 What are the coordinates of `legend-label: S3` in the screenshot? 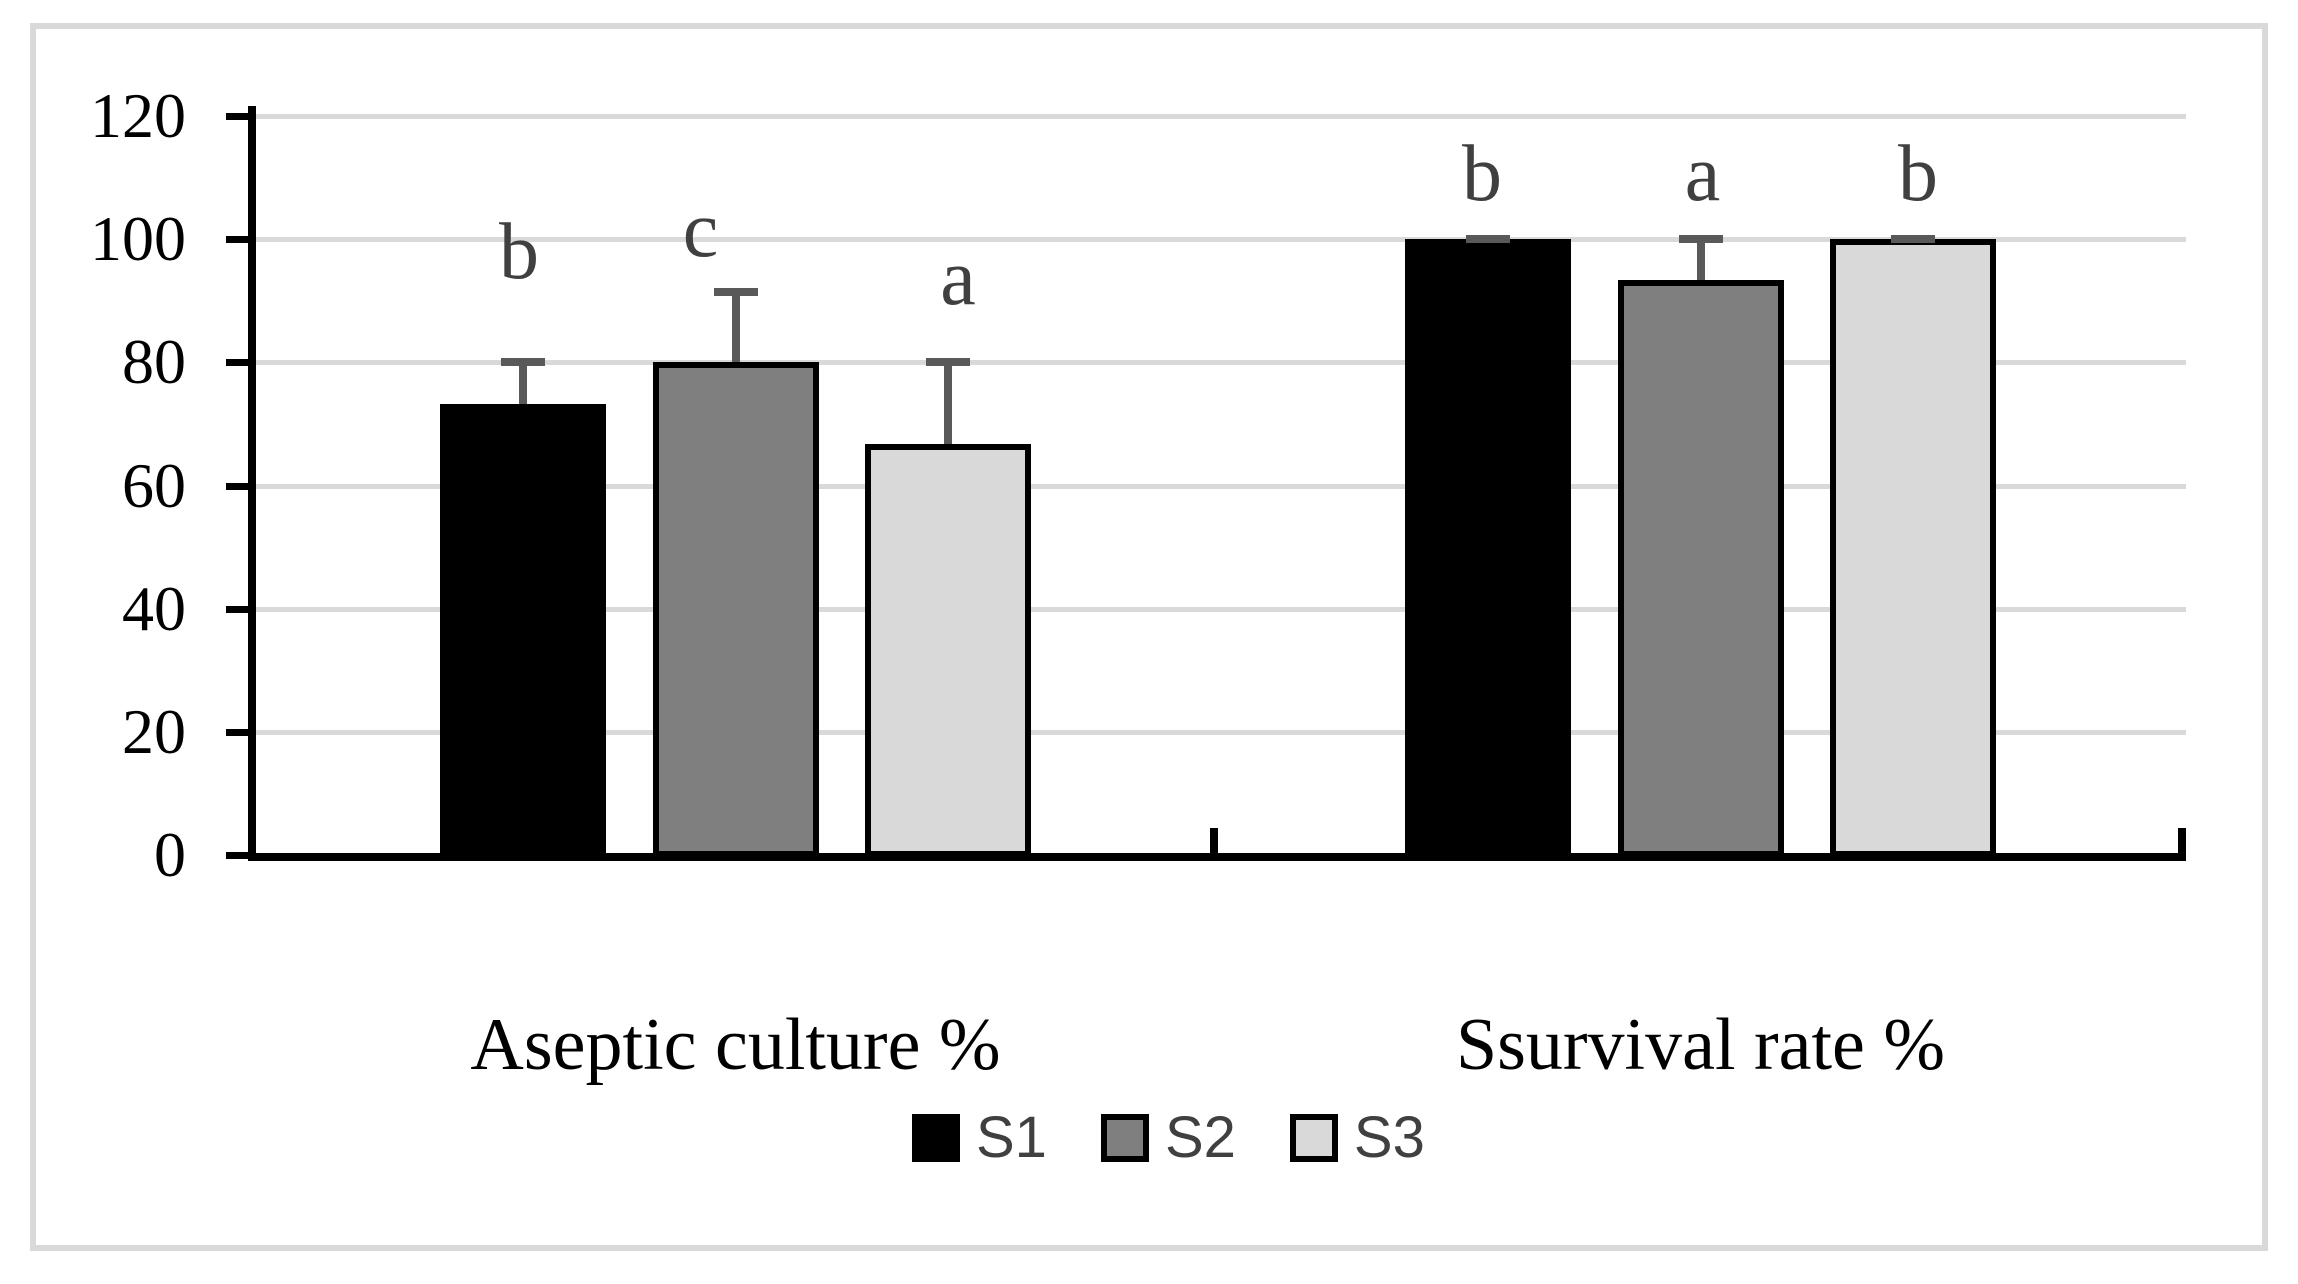 It's located at (1389, 1137).